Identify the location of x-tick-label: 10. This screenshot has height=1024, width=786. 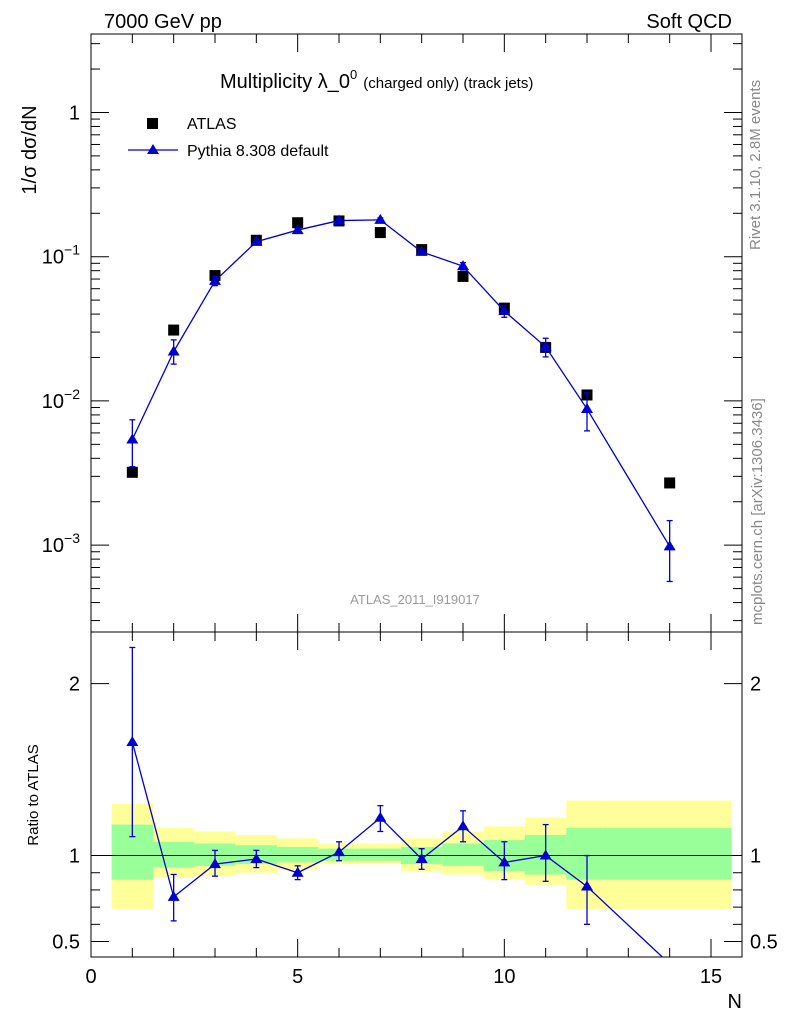
(504, 977).